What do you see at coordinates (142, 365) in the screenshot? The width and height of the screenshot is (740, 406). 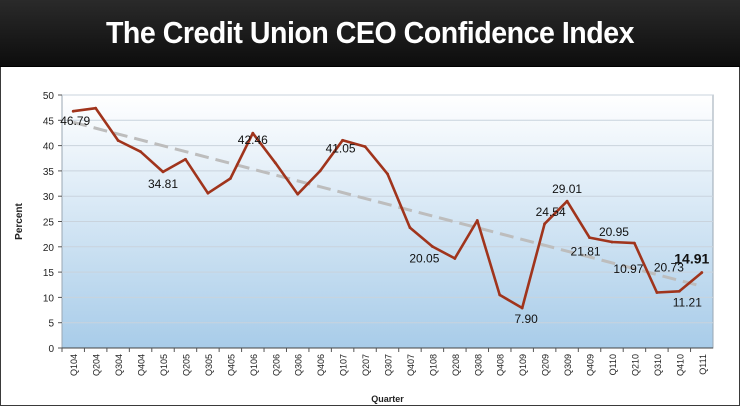 I see `x-tick-label: Q404` at bounding box center [142, 365].